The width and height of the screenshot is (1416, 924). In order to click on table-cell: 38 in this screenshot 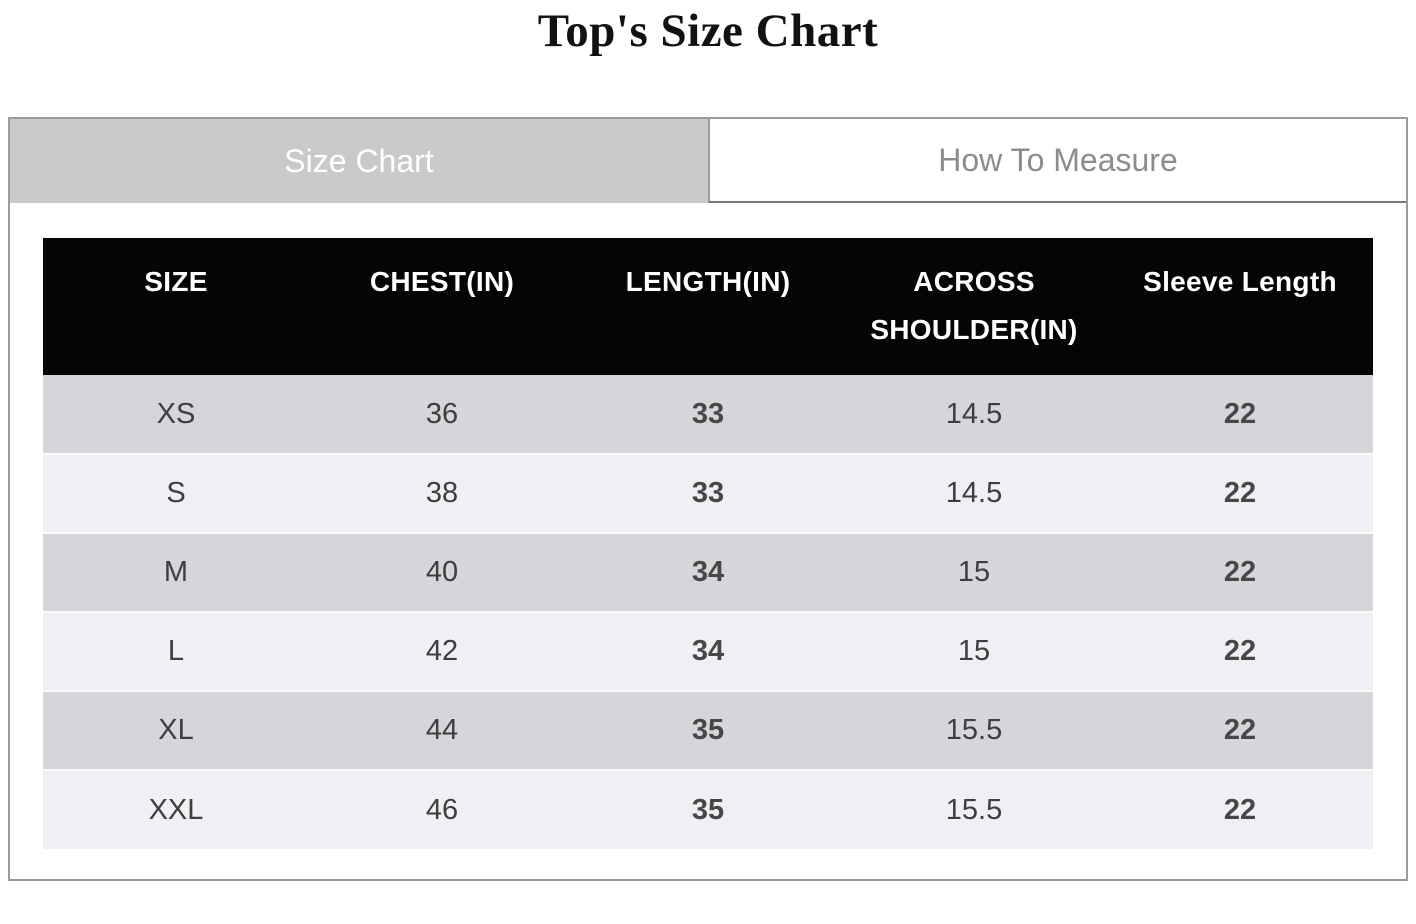, I will do `click(442, 493)`.